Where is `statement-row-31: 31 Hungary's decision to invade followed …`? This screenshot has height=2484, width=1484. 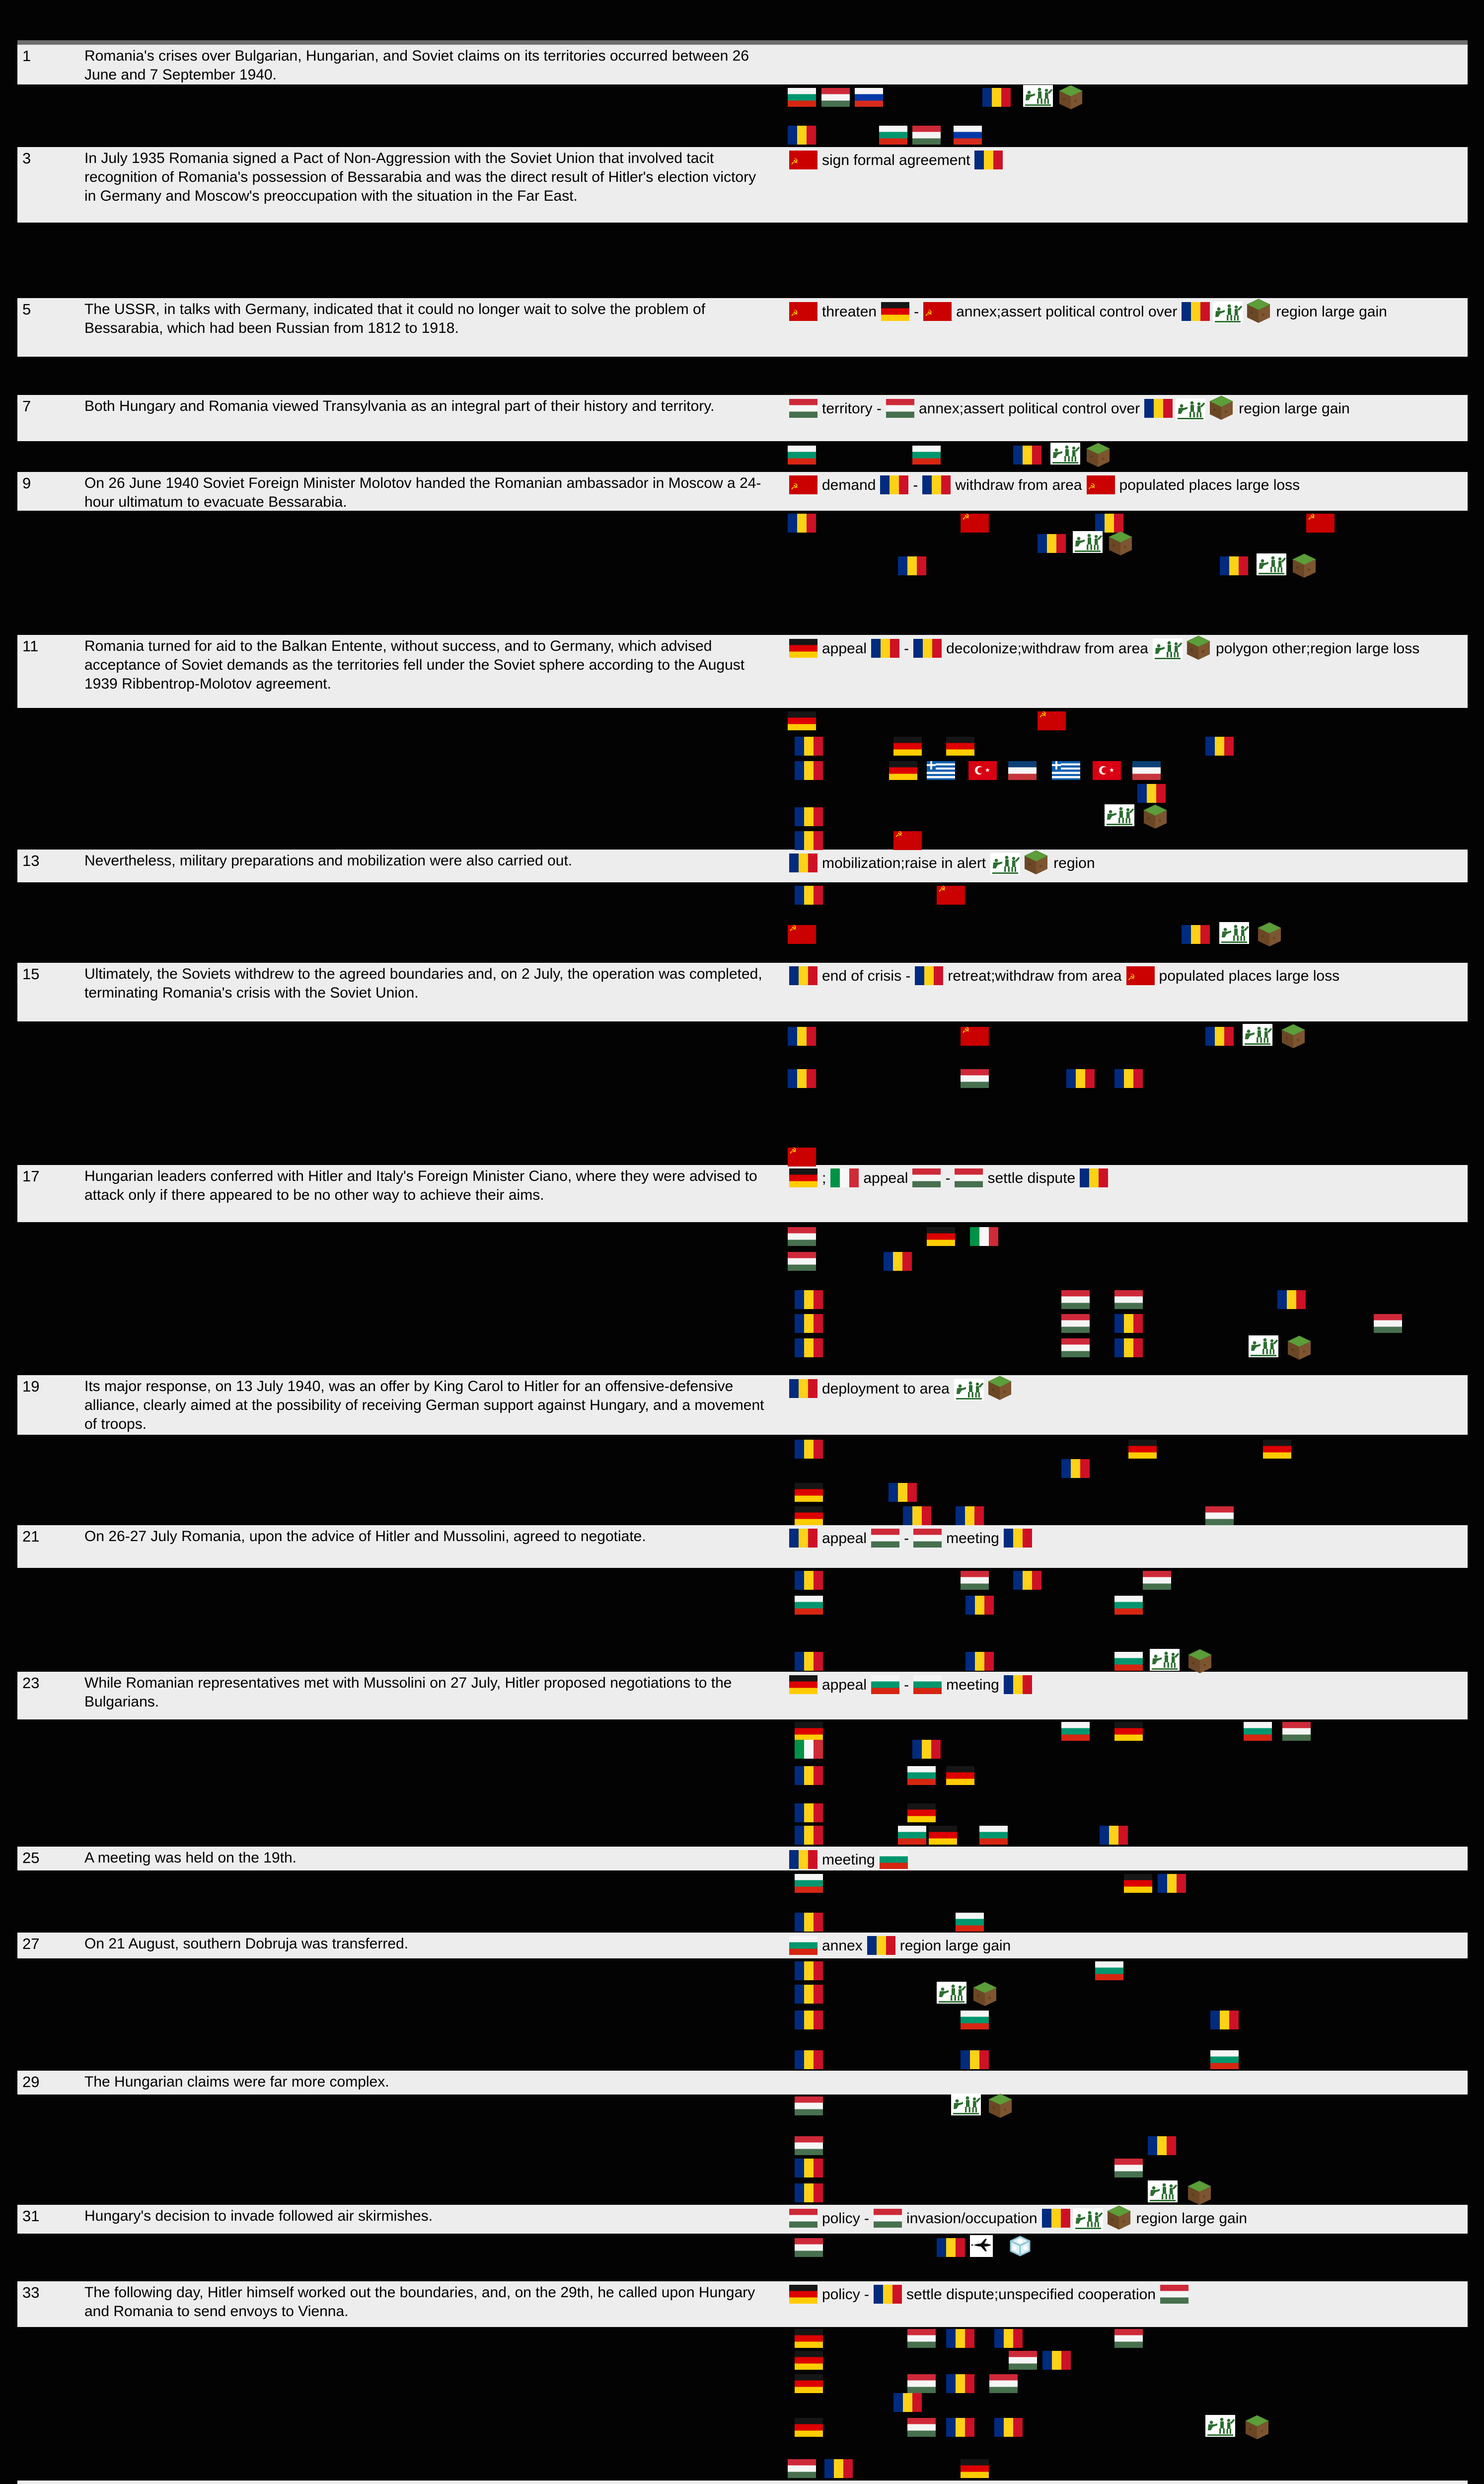 statement-row-31: 31 Hungary's decision to invade followed … is located at coordinates (742, 2220).